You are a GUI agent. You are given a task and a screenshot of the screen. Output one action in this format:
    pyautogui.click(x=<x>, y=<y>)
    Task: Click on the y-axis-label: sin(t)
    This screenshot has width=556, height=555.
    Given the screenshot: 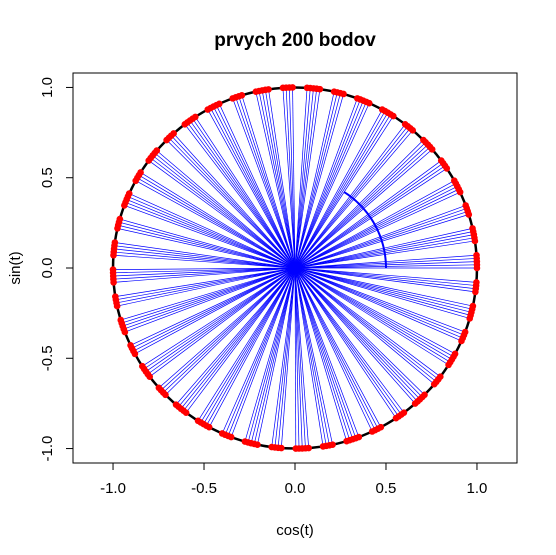 What is the action you would take?
    pyautogui.click(x=15, y=267)
    